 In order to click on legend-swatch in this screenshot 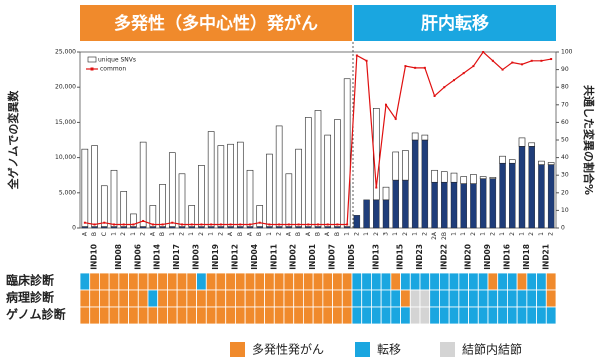, I will do `click(447, 349)`.